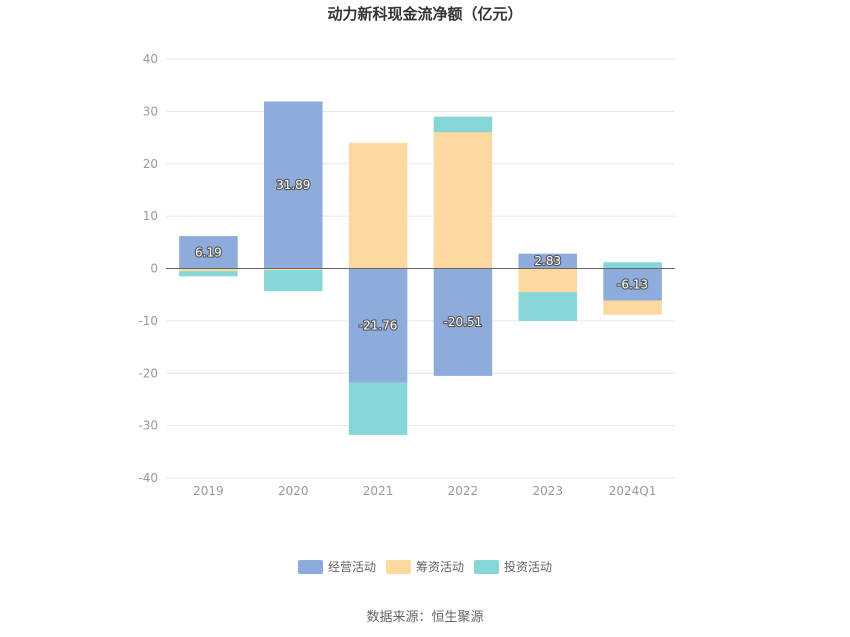 The width and height of the screenshot is (850, 637). I want to click on data-label-2023: 2.83, so click(547, 261).